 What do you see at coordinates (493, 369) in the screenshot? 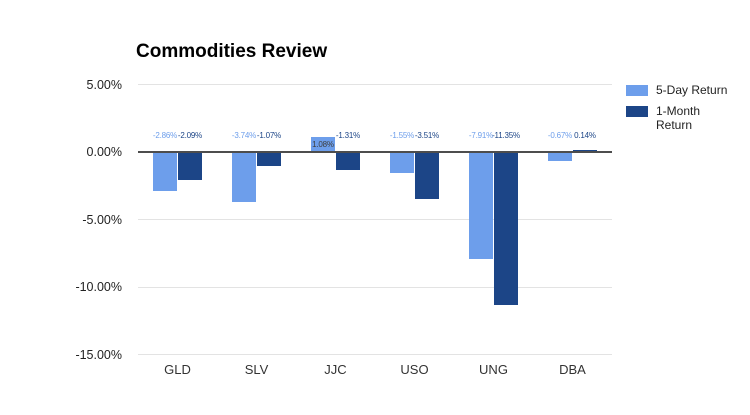
I see `x-axis-label-ung: UNG` at bounding box center [493, 369].